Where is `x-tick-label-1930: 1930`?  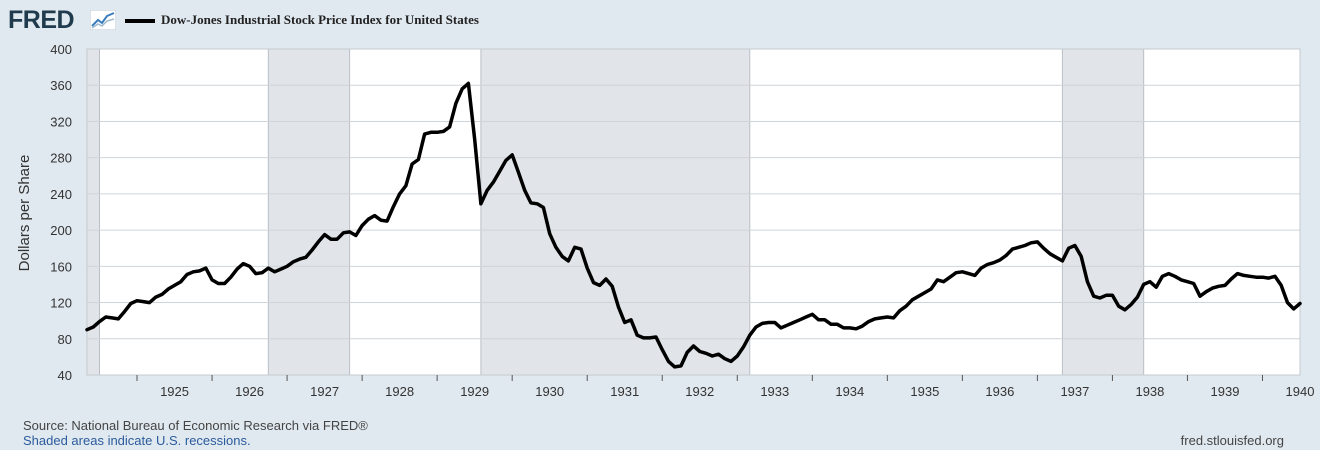
x-tick-label-1930: 1930 is located at coordinates (549, 391).